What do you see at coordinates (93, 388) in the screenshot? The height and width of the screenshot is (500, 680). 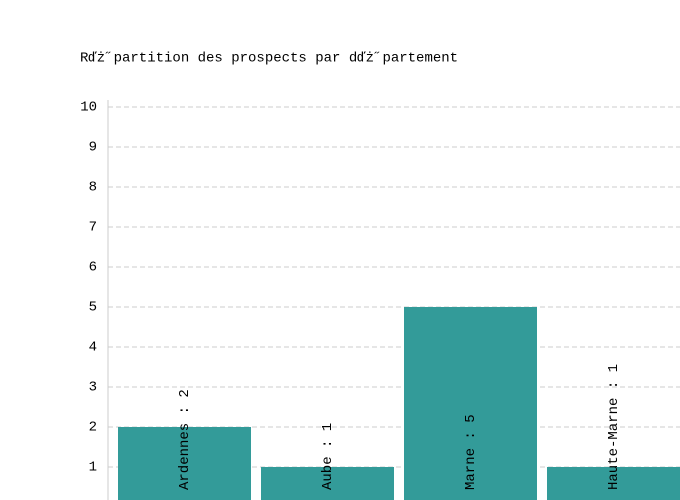 I see `y-tick-label: 3` at bounding box center [93, 388].